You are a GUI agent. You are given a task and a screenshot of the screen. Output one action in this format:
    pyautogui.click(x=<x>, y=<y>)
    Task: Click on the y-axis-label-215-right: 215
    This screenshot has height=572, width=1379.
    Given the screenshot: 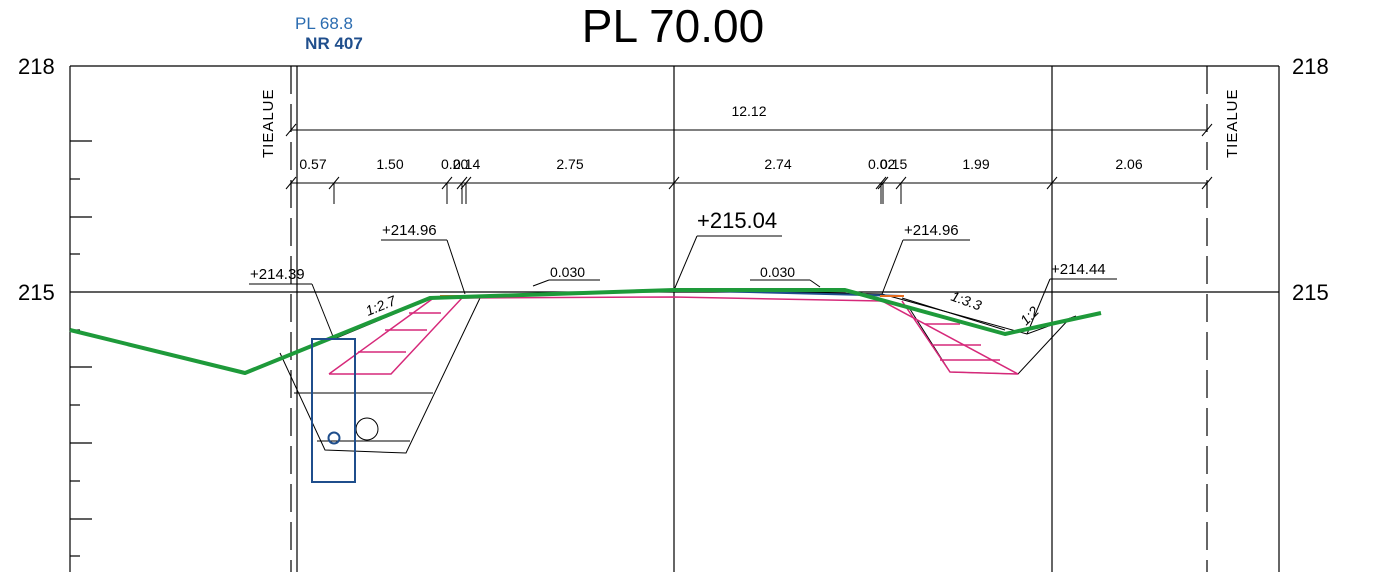 What is the action you would take?
    pyautogui.click(x=1310, y=292)
    